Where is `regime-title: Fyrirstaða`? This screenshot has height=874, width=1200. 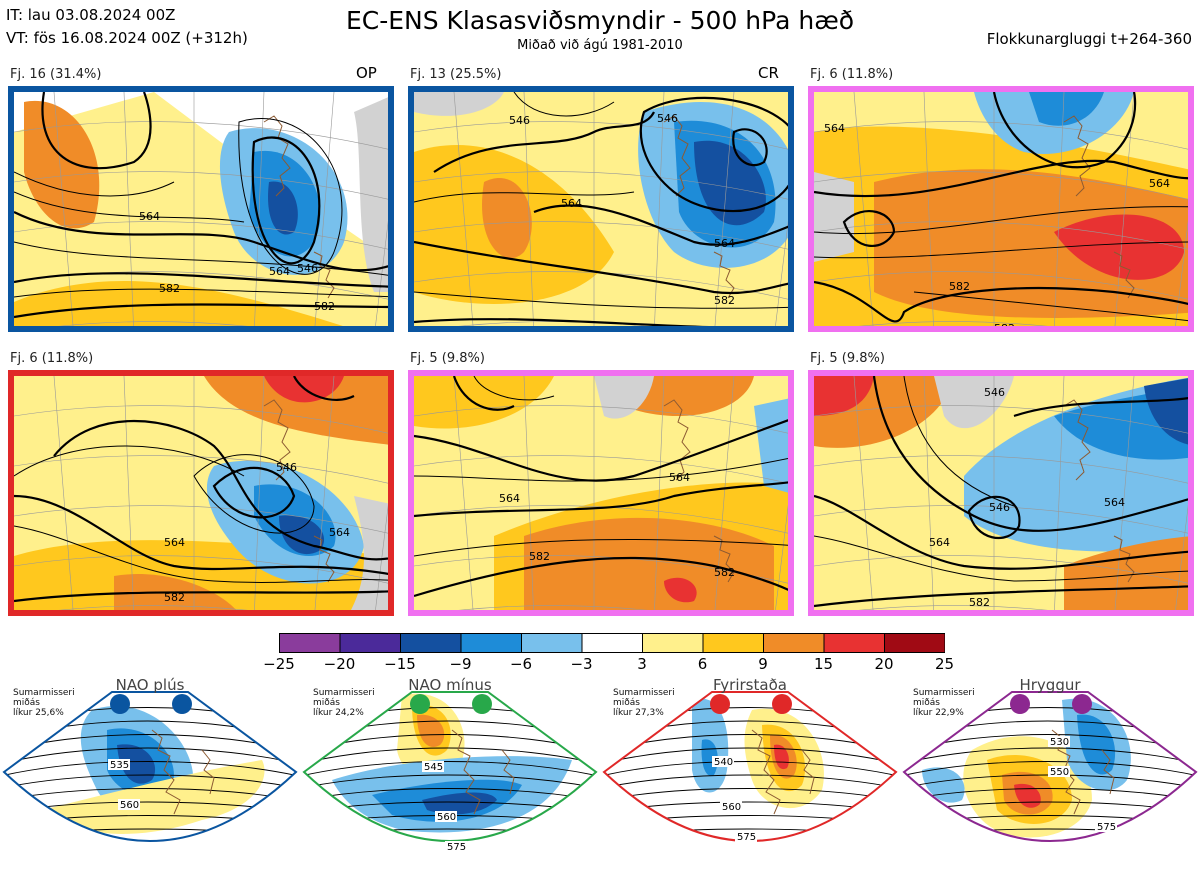
regime-title: Fyrirstaða is located at coordinates (750, 685).